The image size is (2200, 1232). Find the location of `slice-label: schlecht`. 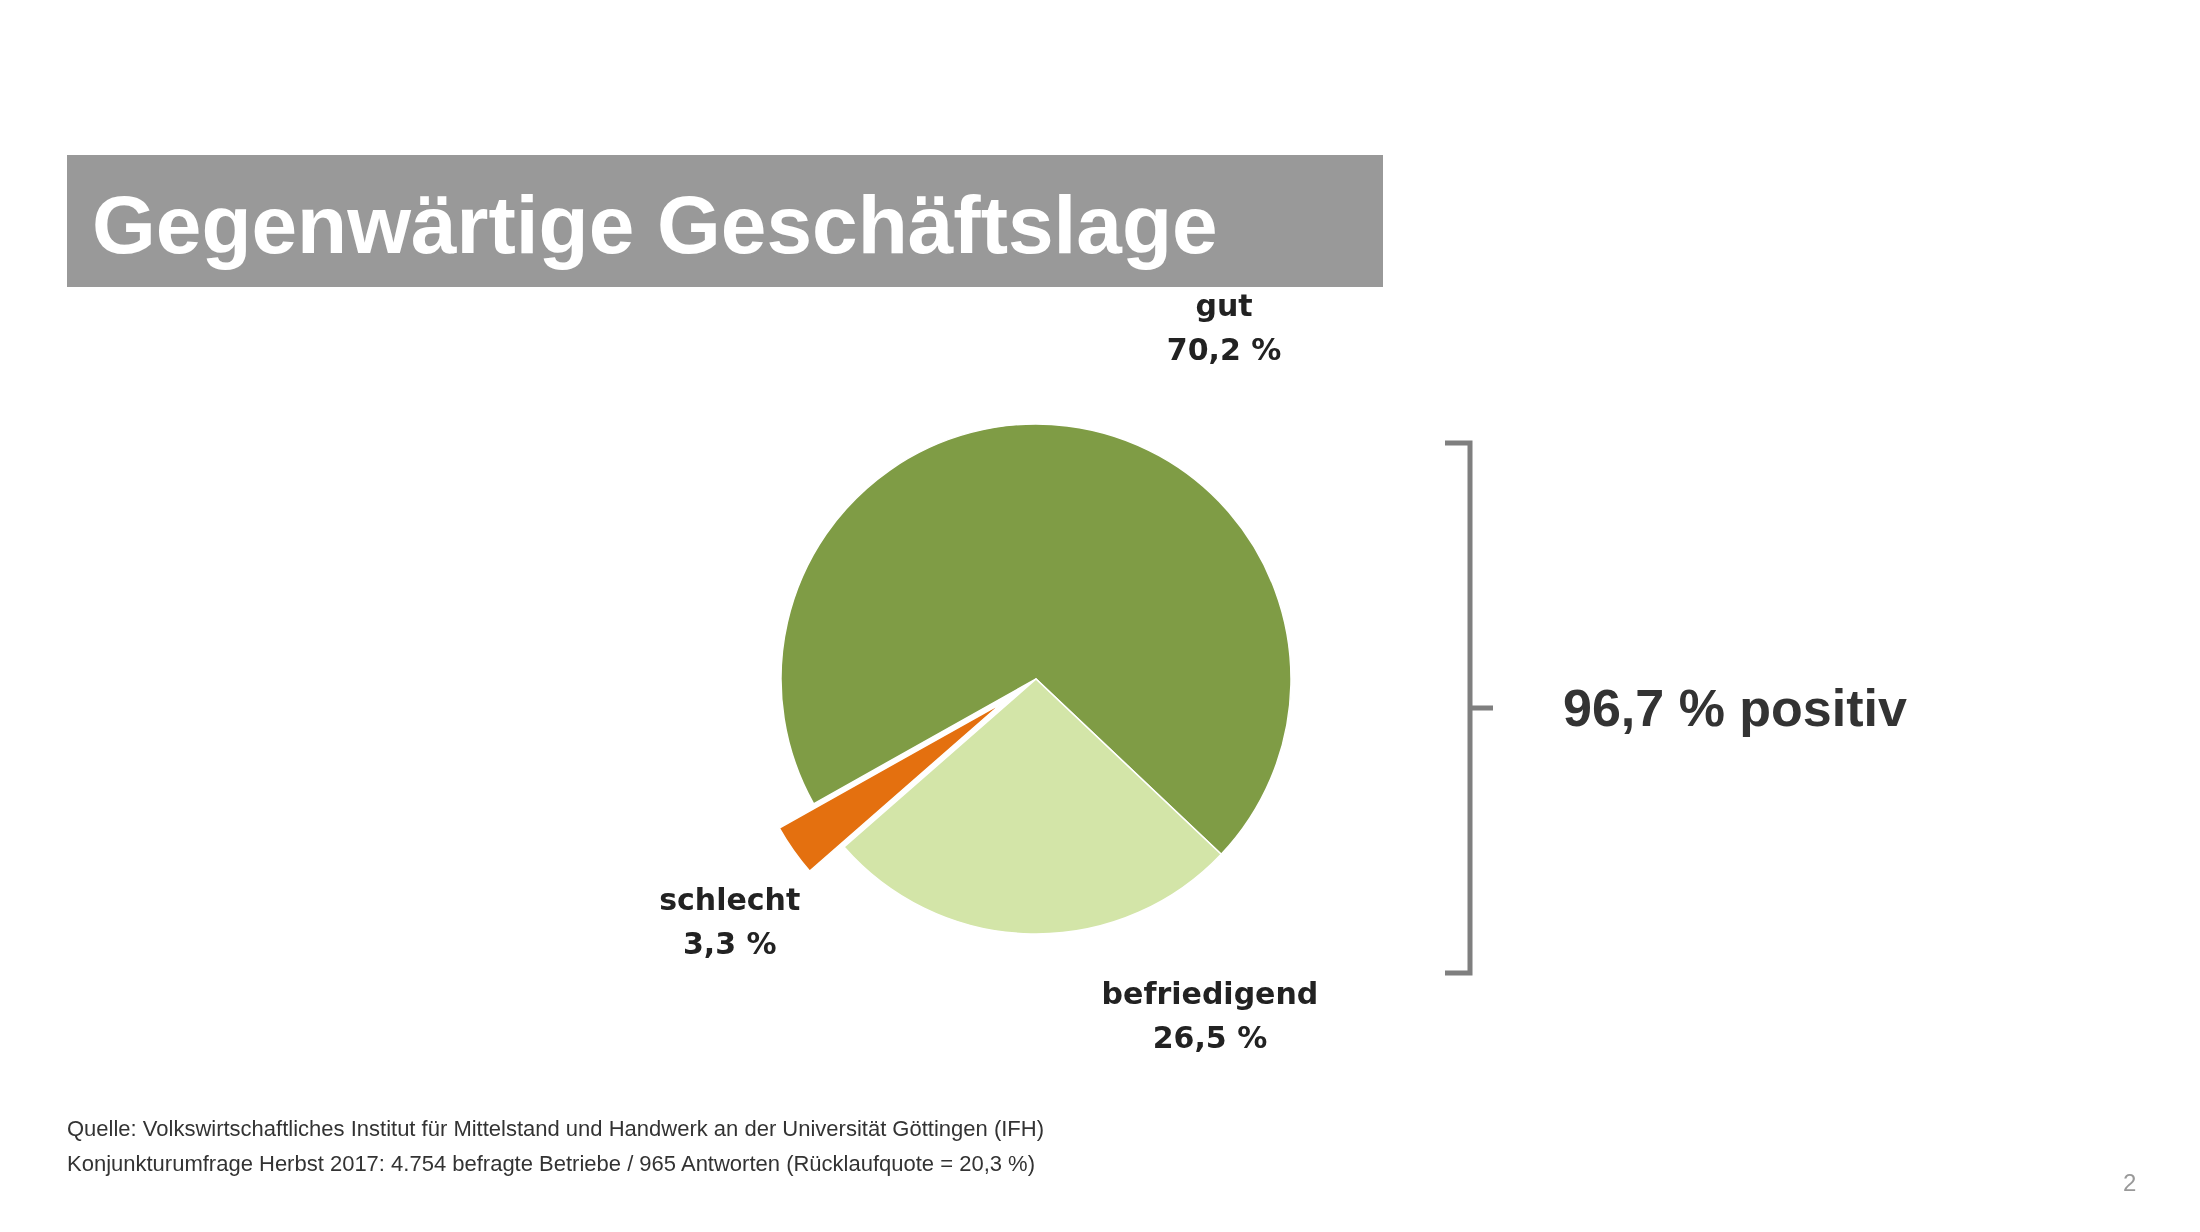

slice-label: schlecht is located at coordinates (730, 900).